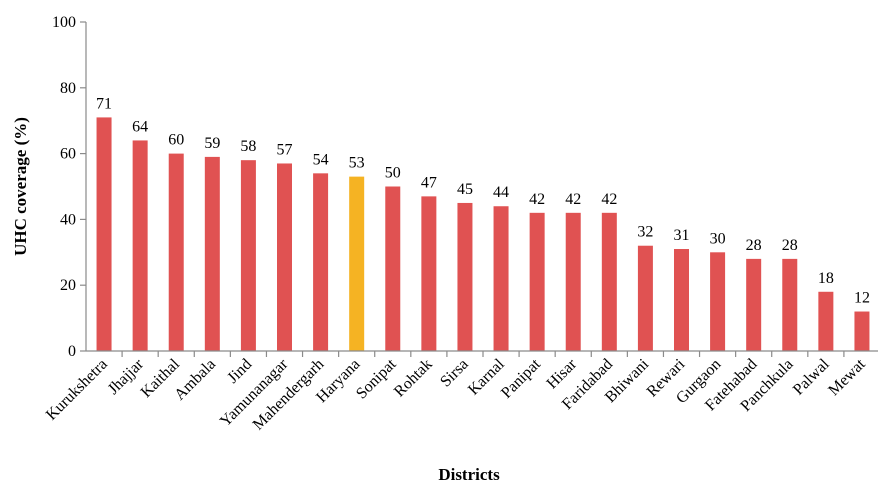 The image size is (880, 490). I want to click on data-label-yamunanagar: 57, so click(285, 149).